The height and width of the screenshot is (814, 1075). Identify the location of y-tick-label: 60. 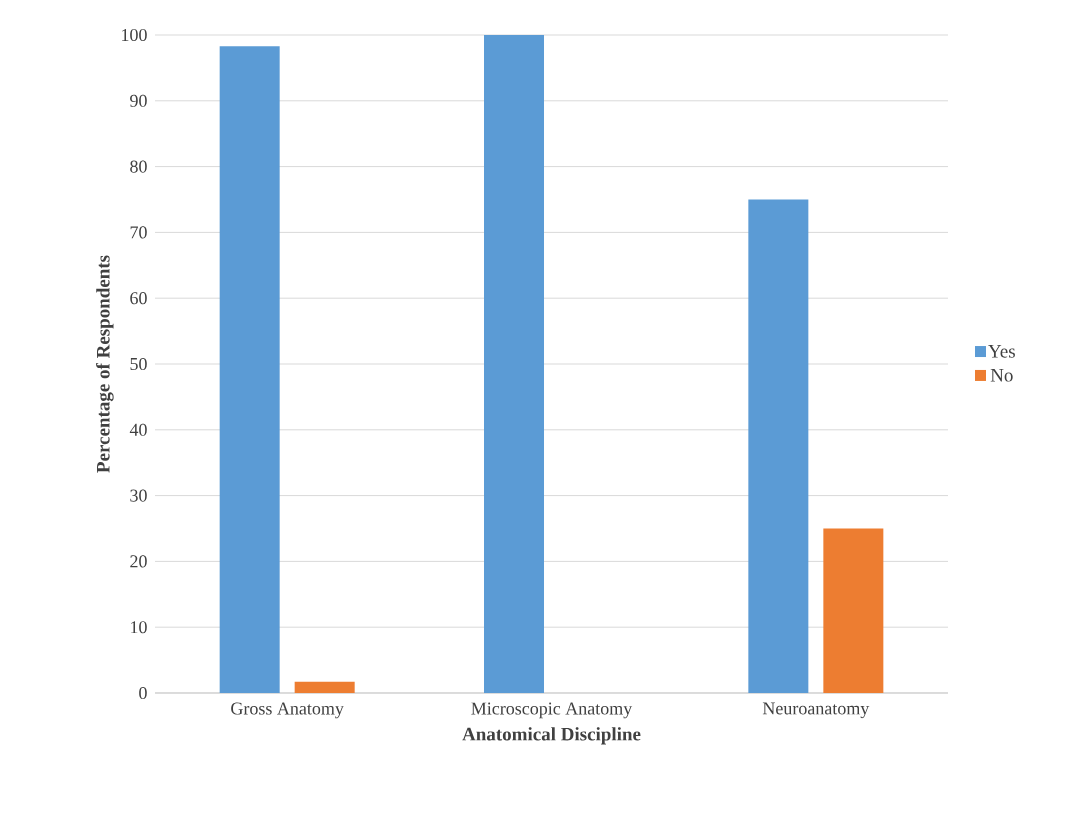
(138, 298).